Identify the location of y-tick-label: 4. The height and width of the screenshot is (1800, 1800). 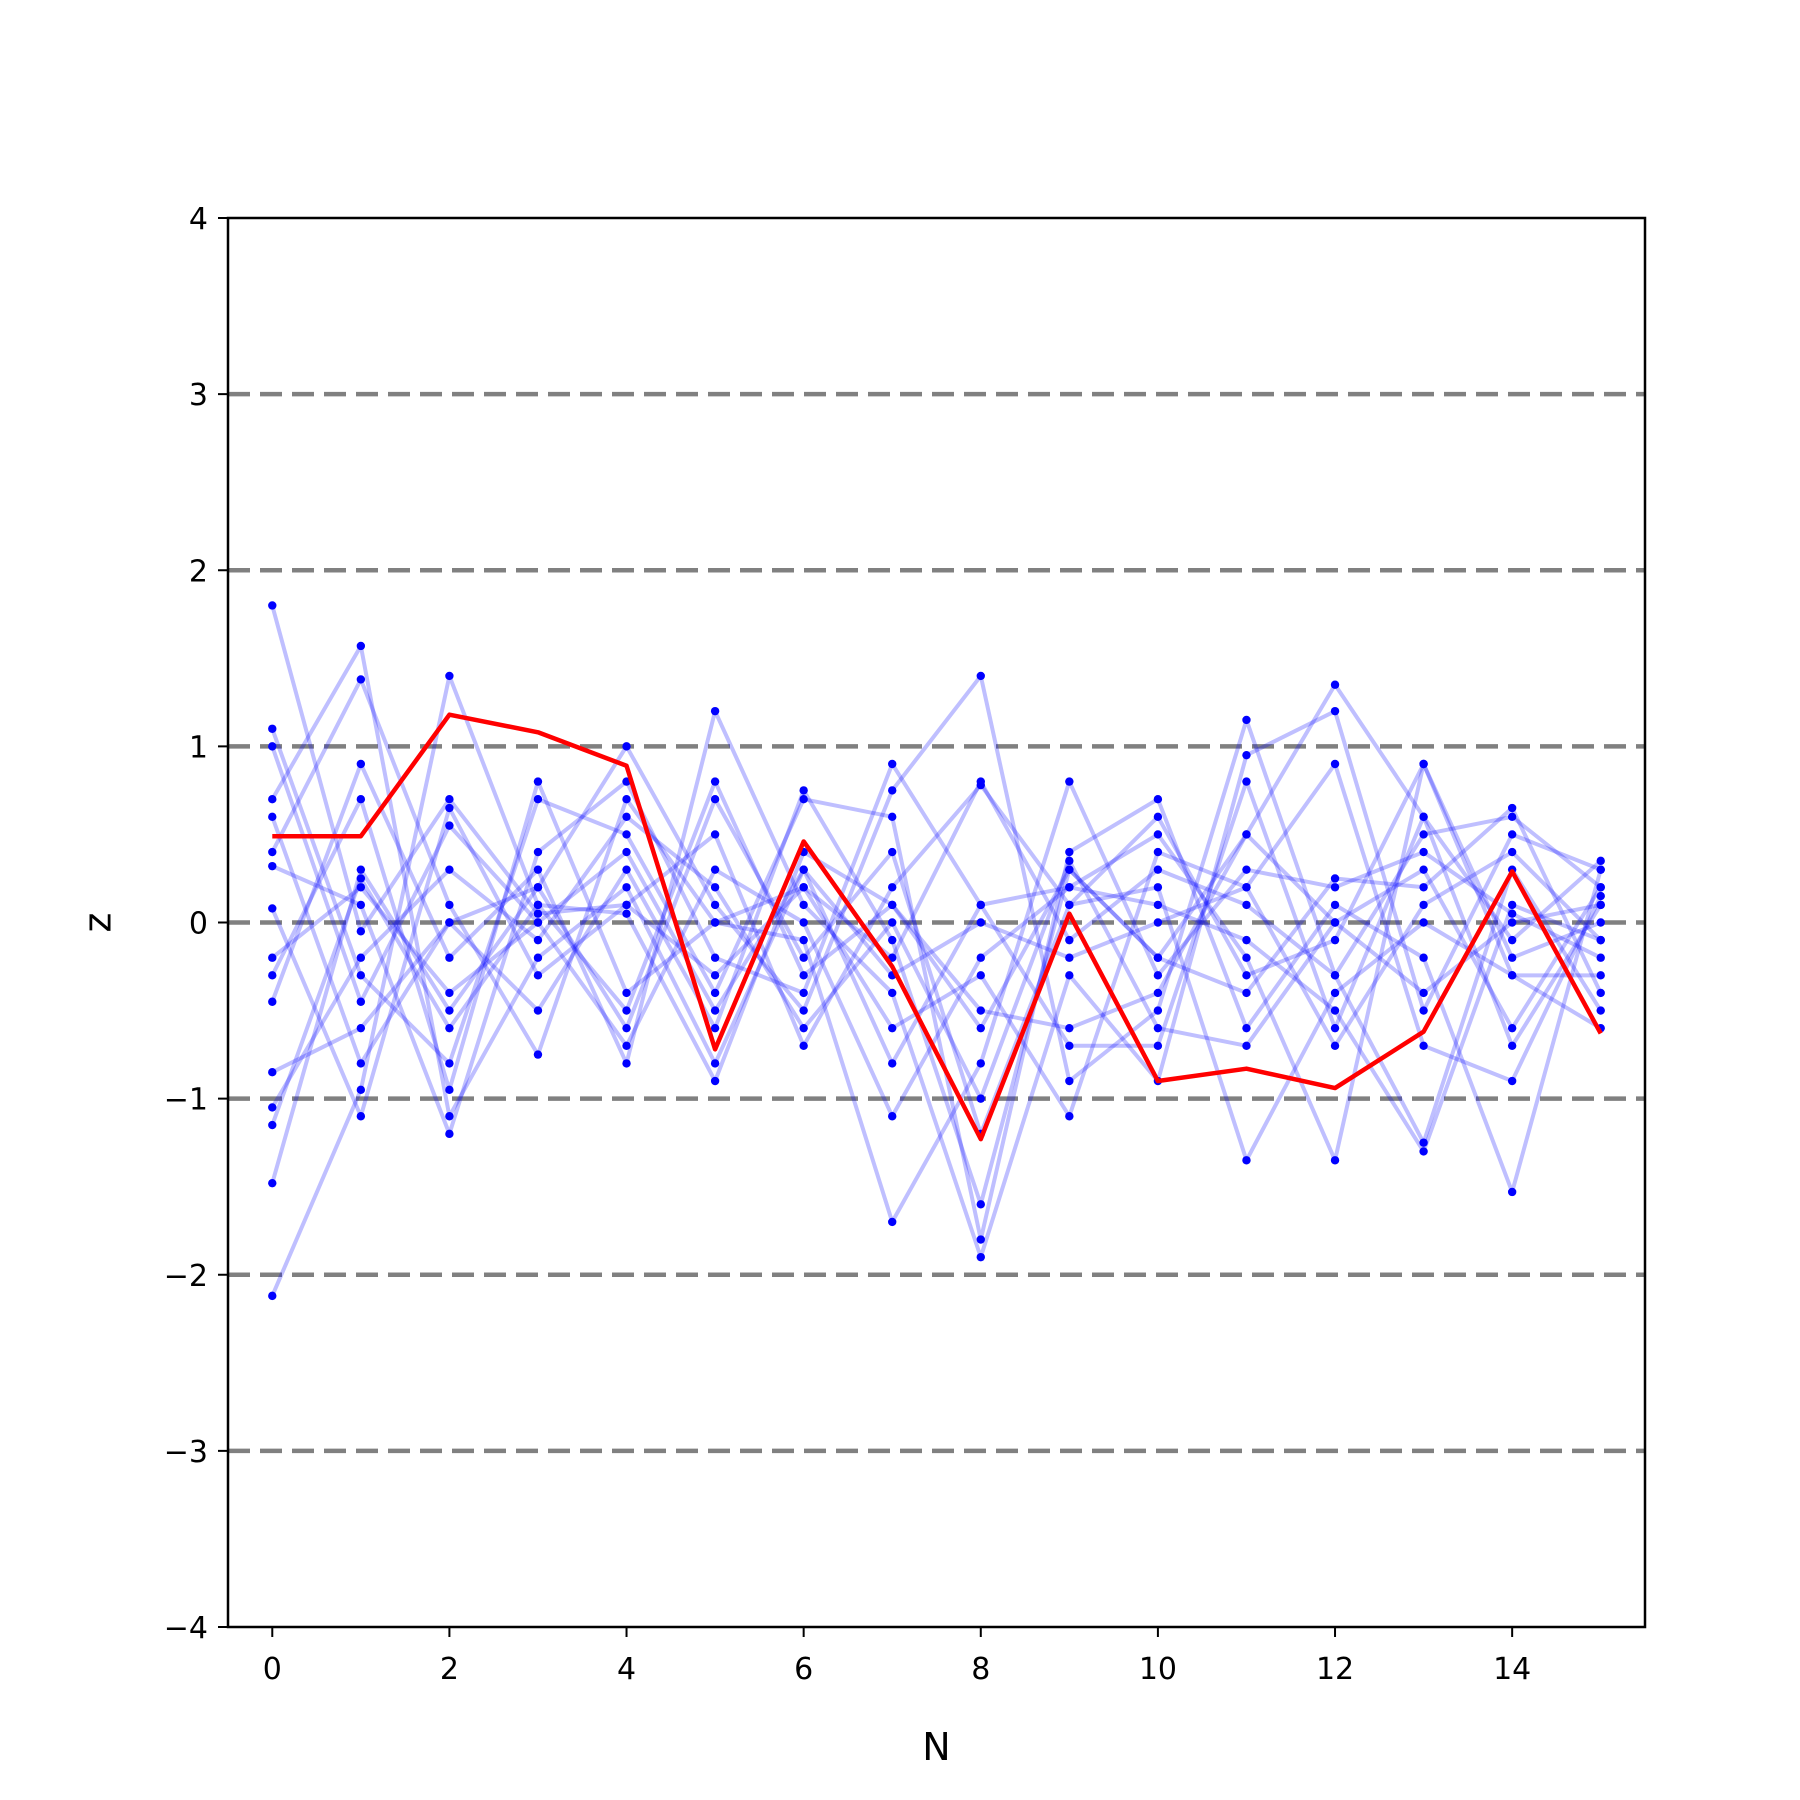
(198, 219).